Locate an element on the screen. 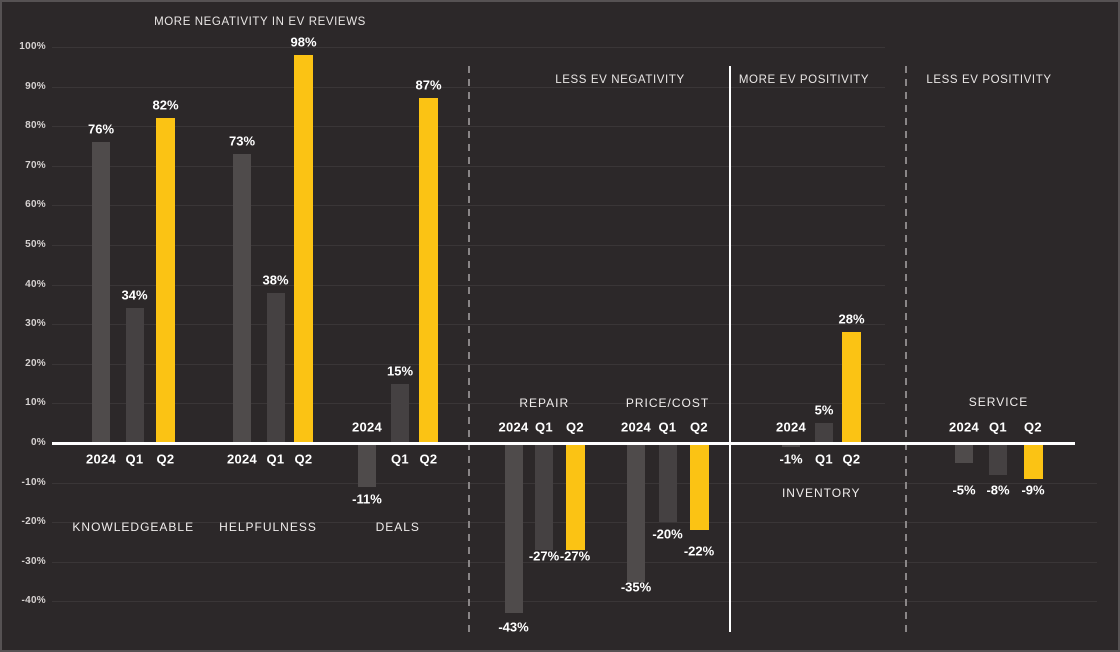  bar-value-label: 34% is located at coordinates (134, 295).